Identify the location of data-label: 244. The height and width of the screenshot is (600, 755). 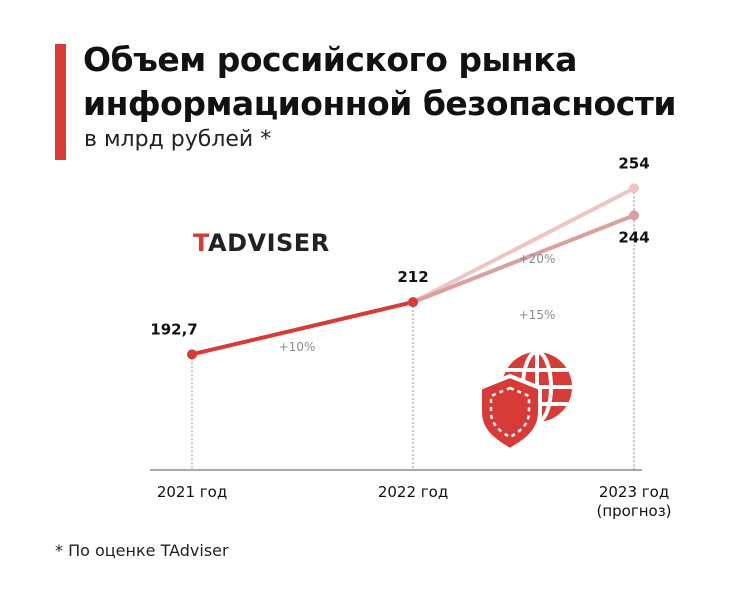
(633, 237).